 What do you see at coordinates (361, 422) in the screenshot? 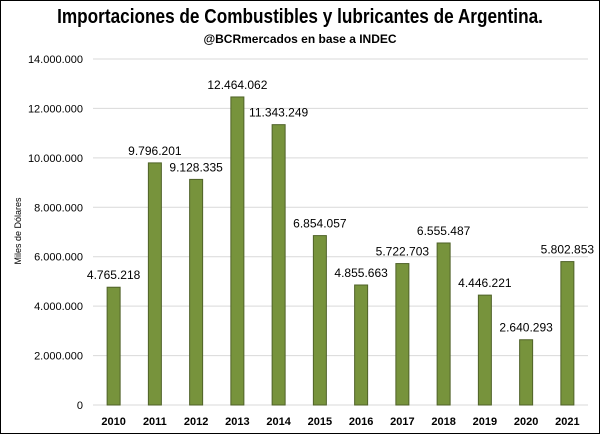
I see `x-tick-label-2016: 2016` at bounding box center [361, 422].